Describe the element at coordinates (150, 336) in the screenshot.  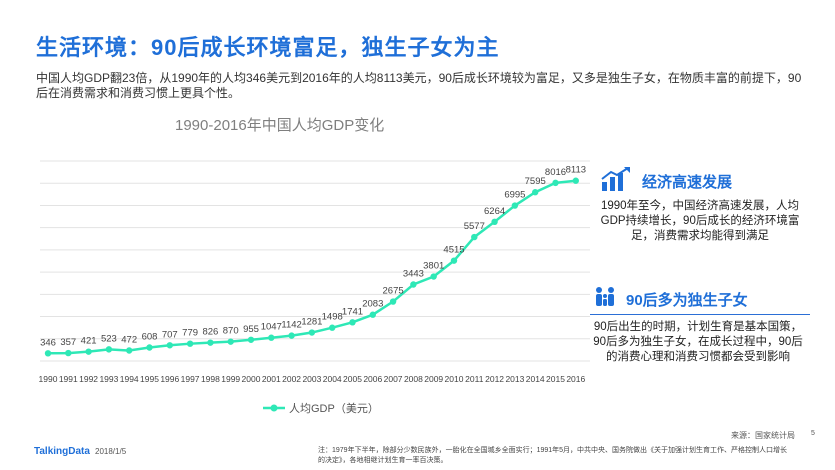
I see `data-label: 608` at that location.